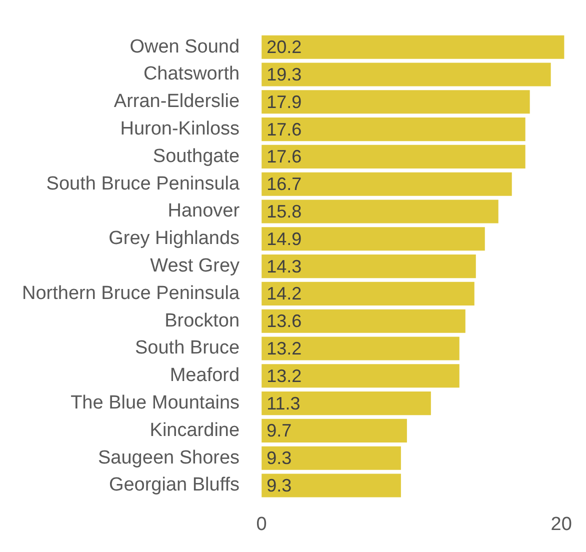  Describe the element at coordinates (279, 430) in the screenshot. I see `data-label: 9.7` at that location.